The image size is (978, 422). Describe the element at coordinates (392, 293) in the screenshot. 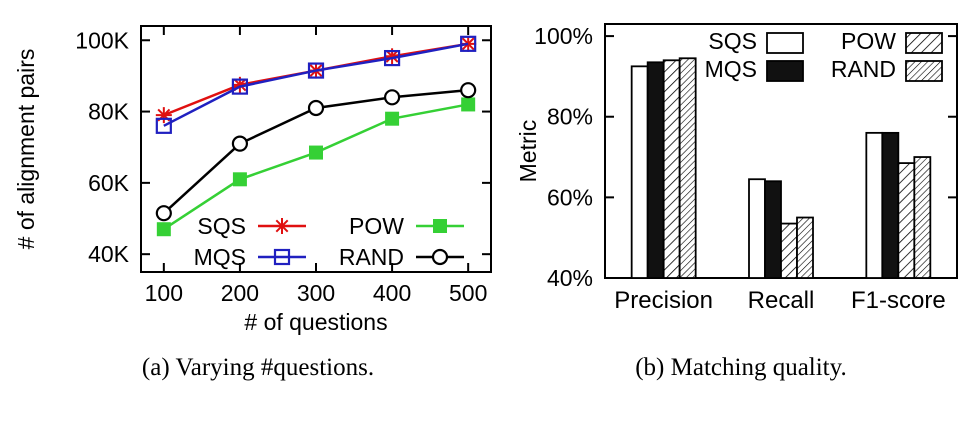

I see `x-tick-label: 400` at that location.